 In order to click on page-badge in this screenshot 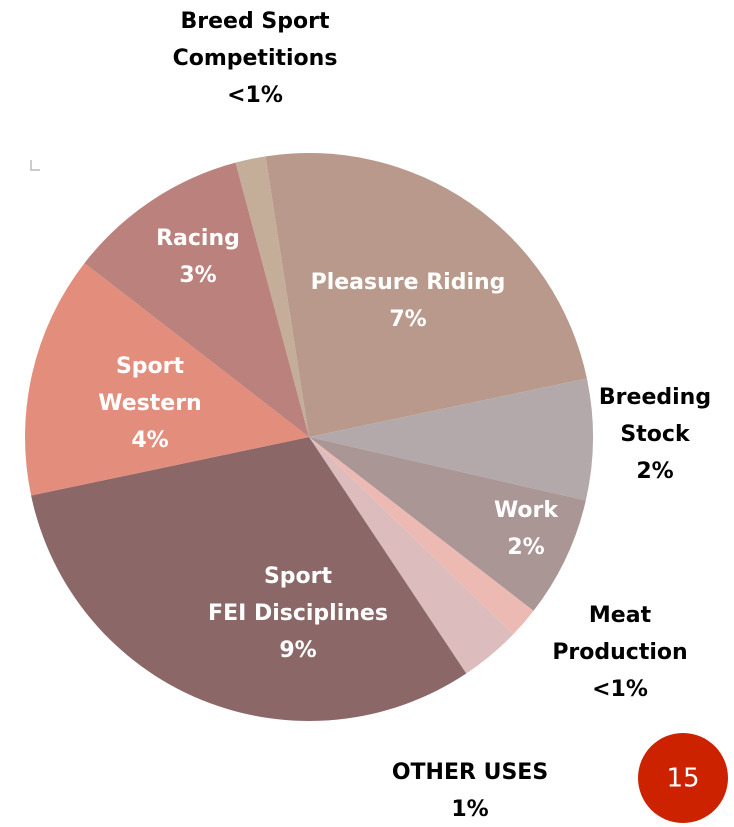, I will do `click(683, 778)`.